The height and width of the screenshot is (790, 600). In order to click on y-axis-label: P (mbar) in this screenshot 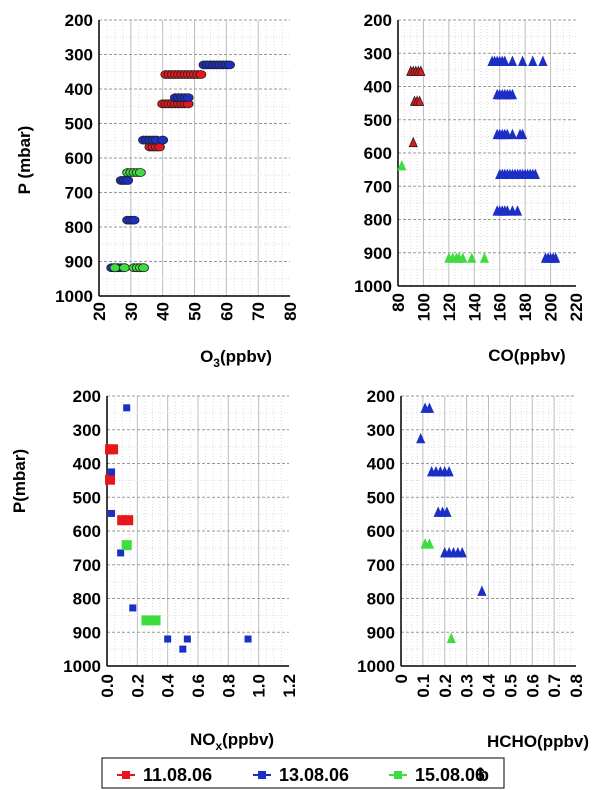, I will do `click(24, 160)`.